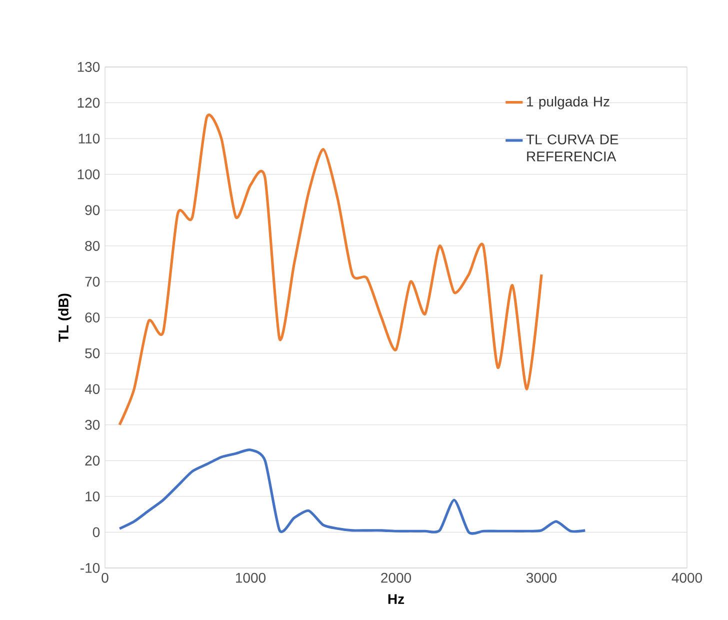 Image resolution: width=728 pixels, height=620 pixels. What do you see at coordinates (92, 281) in the screenshot?
I see `y-tick-label: 70` at bounding box center [92, 281].